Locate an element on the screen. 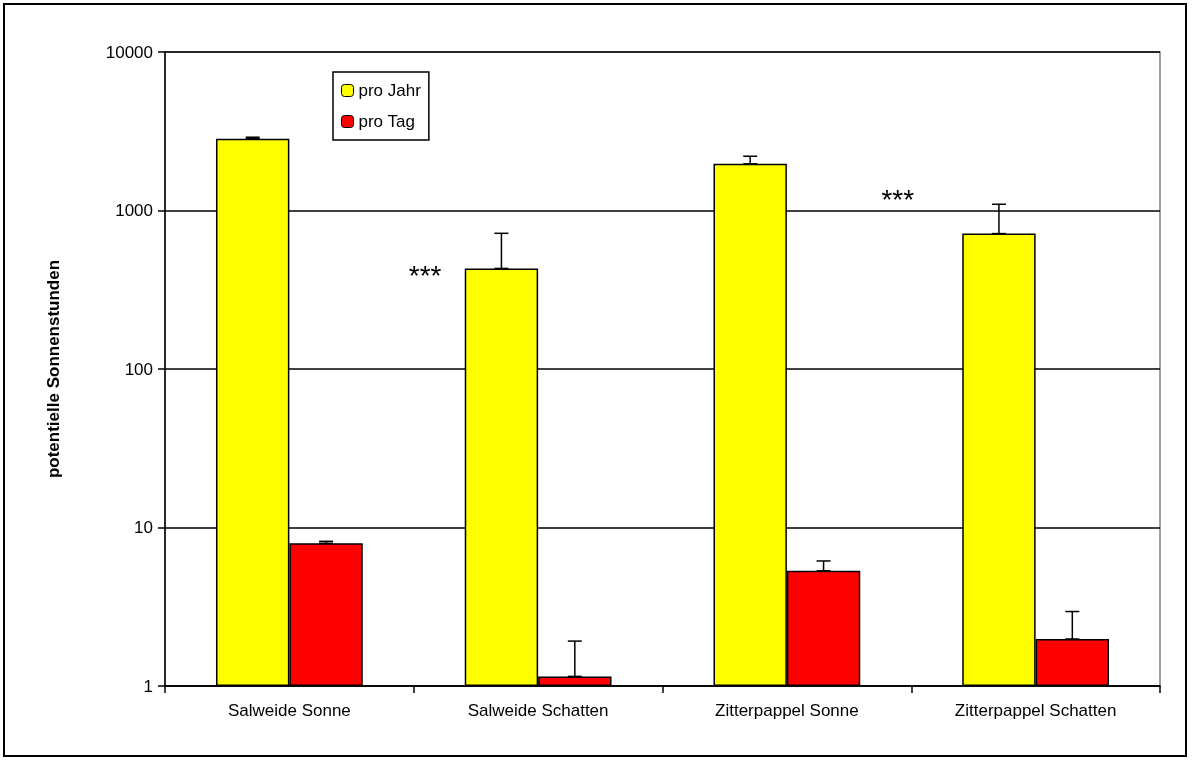 The width and height of the screenshot is (1192, 762). y-axis-title: potentielle Sonnenstunden is located at coordinates (53, 369).